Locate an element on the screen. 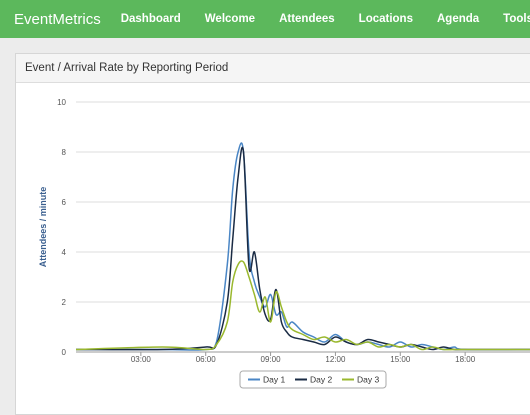 The width and height of the screenshot is (530, 415). y-tick-label: 6 is located at coordinates (64, 202).